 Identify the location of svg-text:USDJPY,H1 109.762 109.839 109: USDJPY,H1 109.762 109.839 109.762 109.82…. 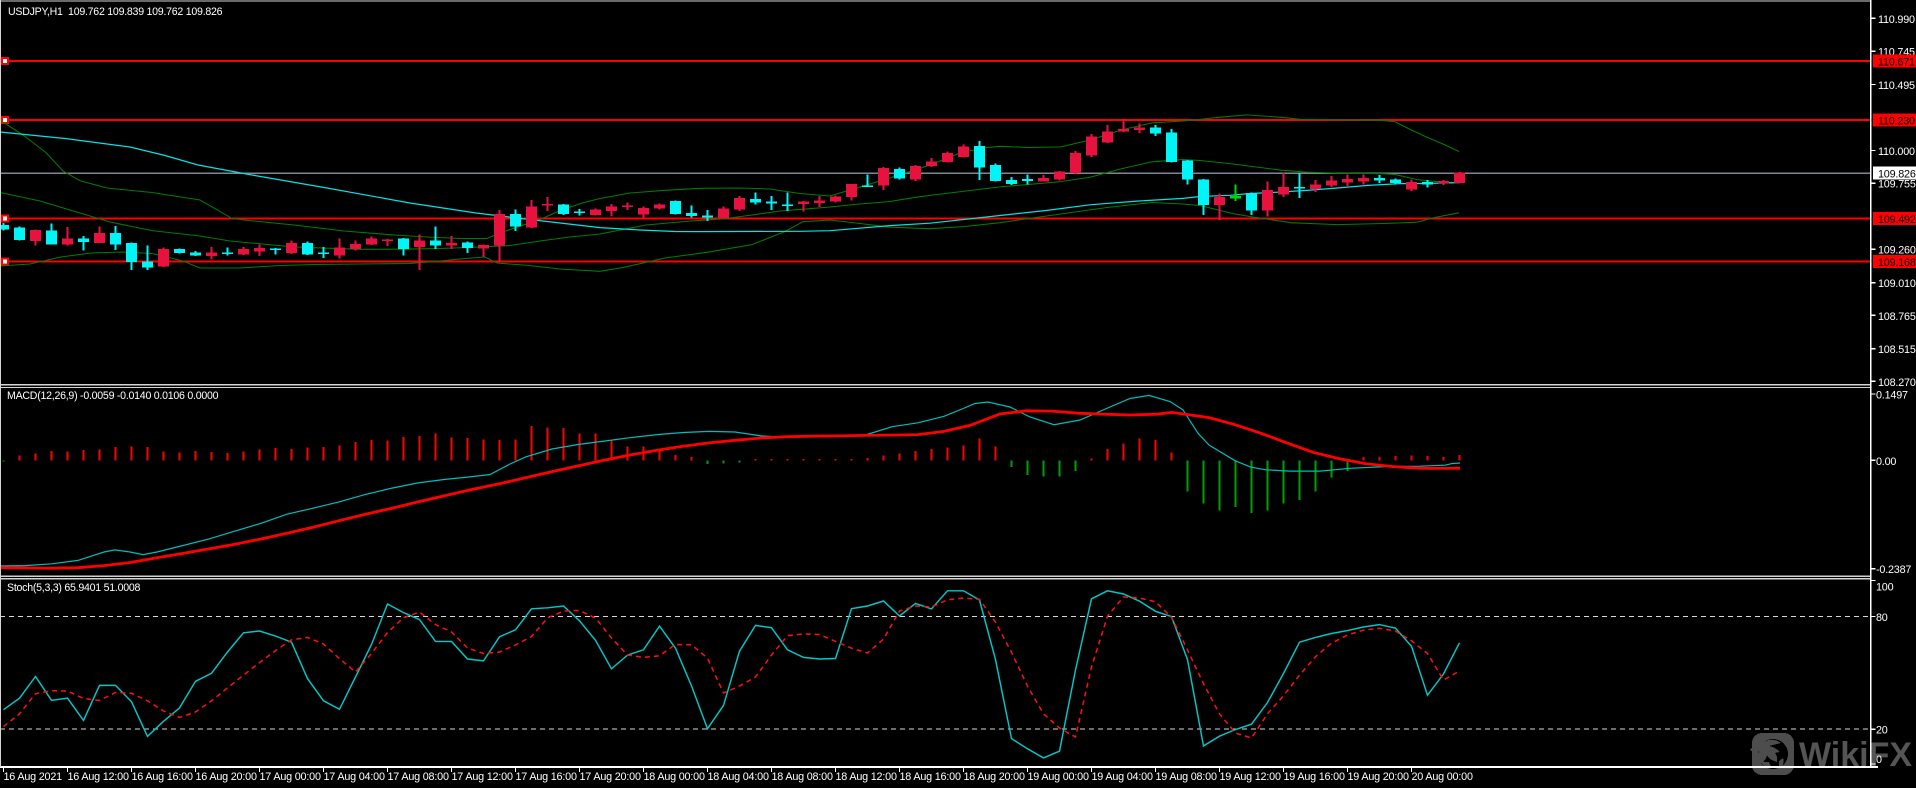
(115, 12).